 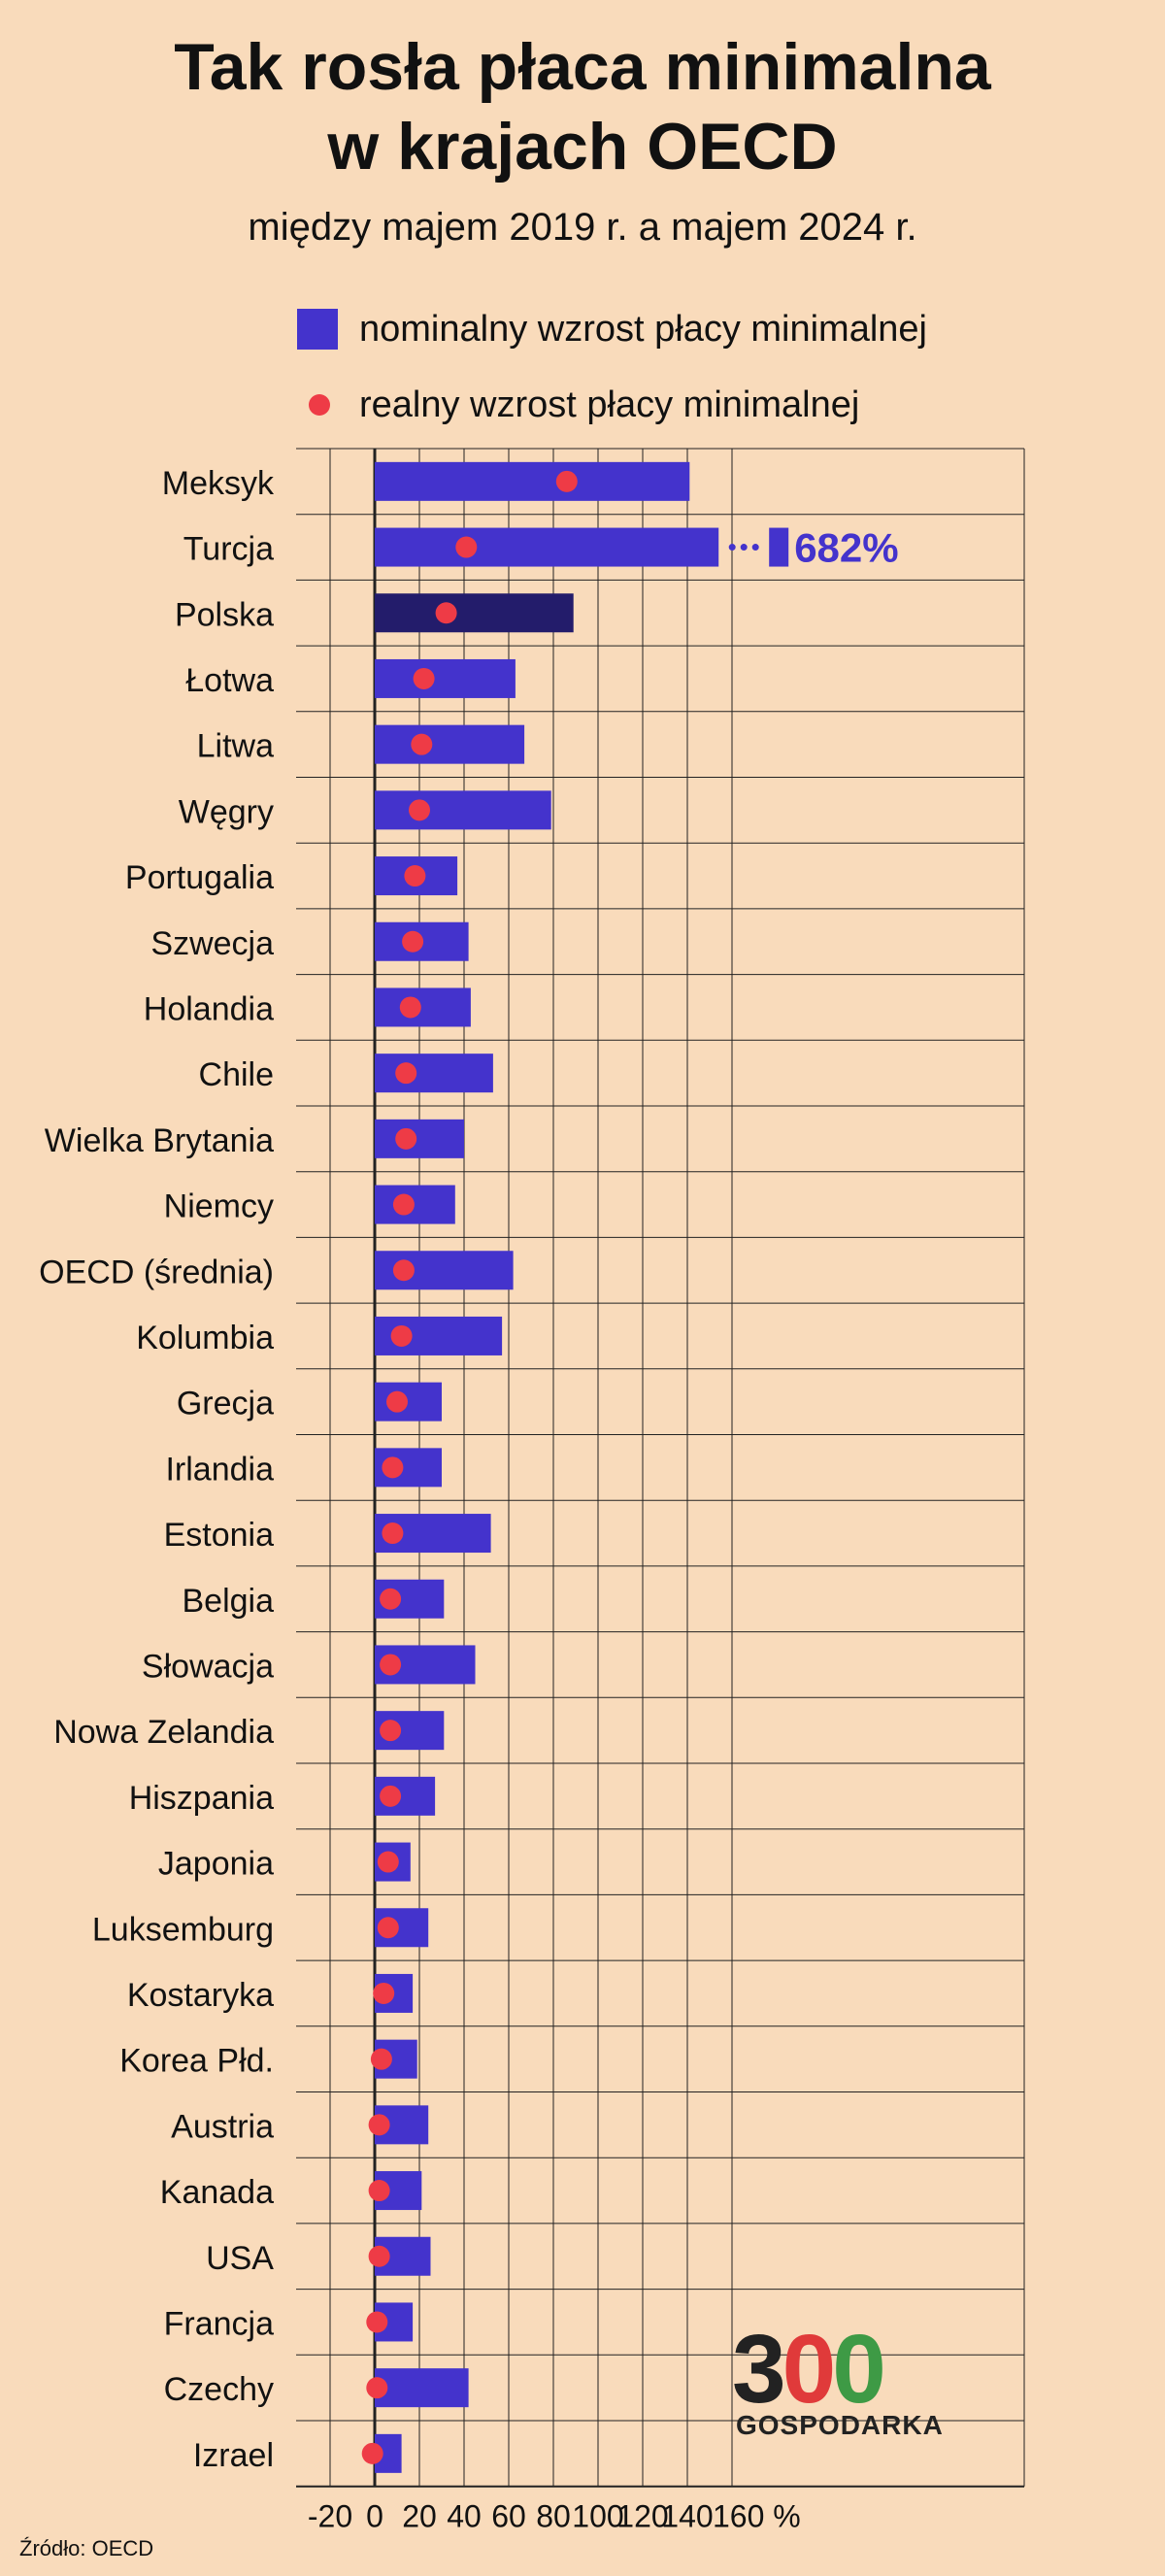 I want to click on category-label: Słowacja, so click(x=208, y=1667).